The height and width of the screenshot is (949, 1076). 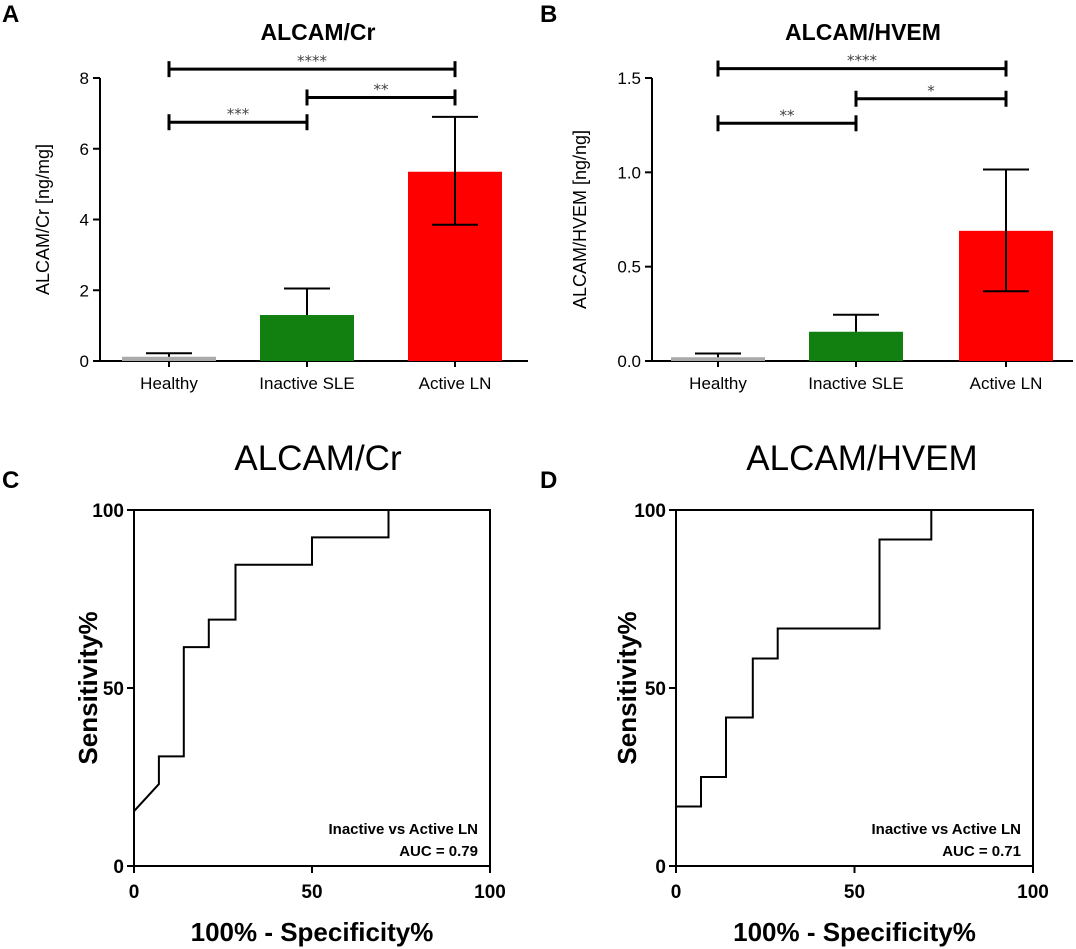 I want to click on y-tick-label: 0.0, so click(x=629, y=361).